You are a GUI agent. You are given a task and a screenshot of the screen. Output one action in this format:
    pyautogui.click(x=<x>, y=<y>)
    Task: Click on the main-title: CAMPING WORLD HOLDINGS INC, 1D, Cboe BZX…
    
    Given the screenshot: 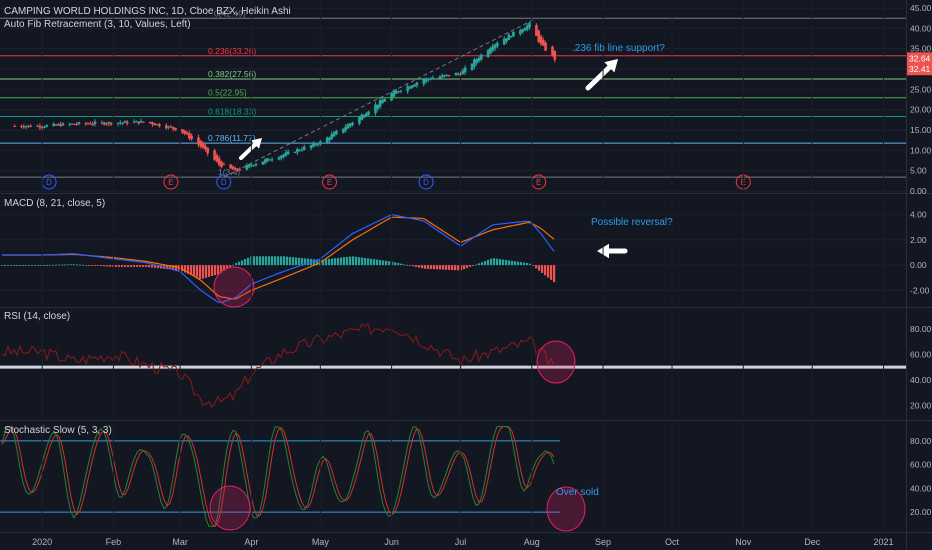 What is the action you would take?
    pyautogui.click(x=147, y=11)
    